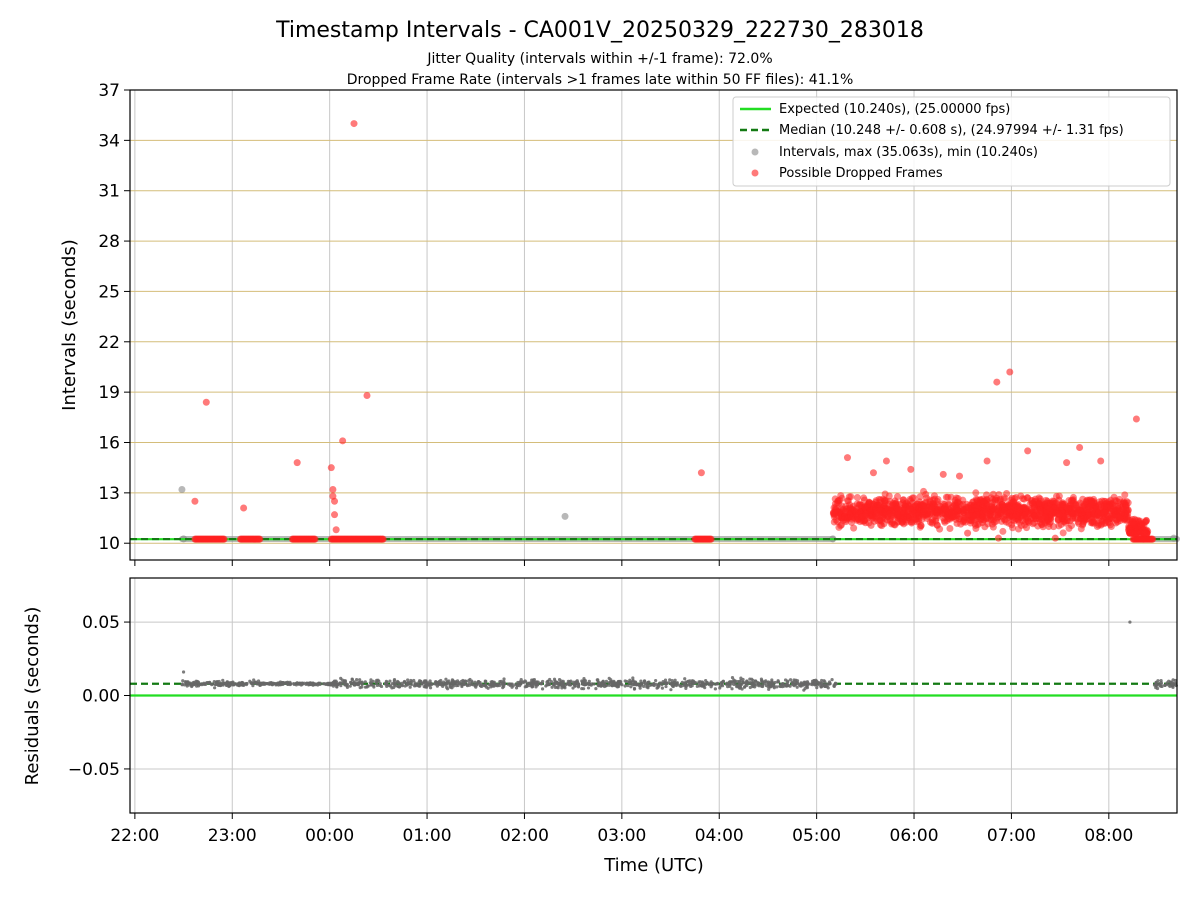 This screenshot has width=1200, height=900. I want to click on legend-intervals-label: Intervals, max (35.063s), min (10.240s), so click(908, 152).